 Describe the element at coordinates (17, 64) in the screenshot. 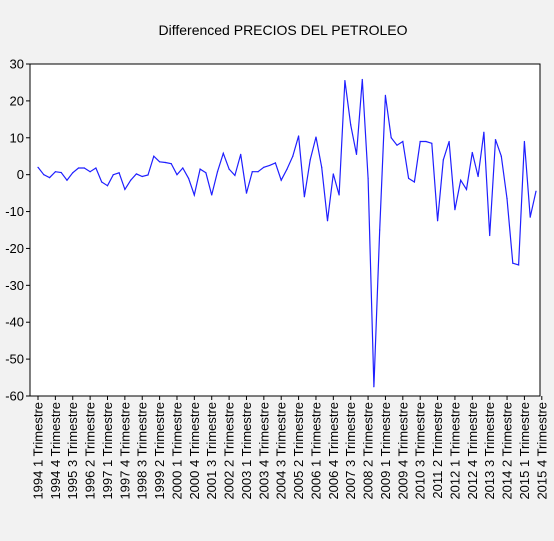

I see `y-tick-label: 30` at that location.